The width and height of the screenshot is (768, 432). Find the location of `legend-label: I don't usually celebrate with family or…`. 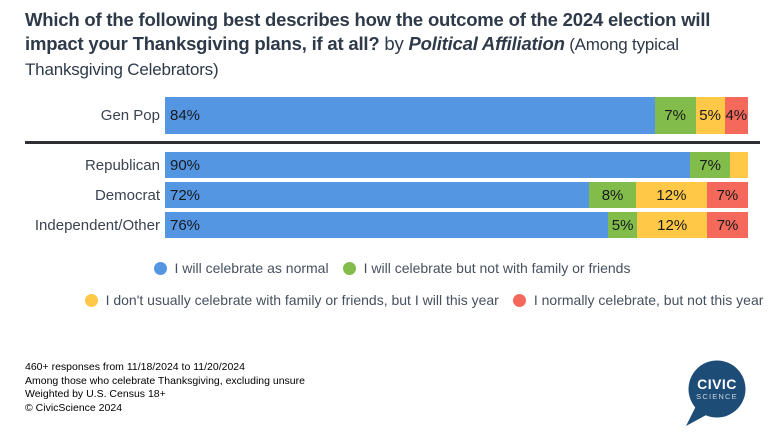

legend-label: I don't usually celebrate with family or… is located at coordinates (302, 300).